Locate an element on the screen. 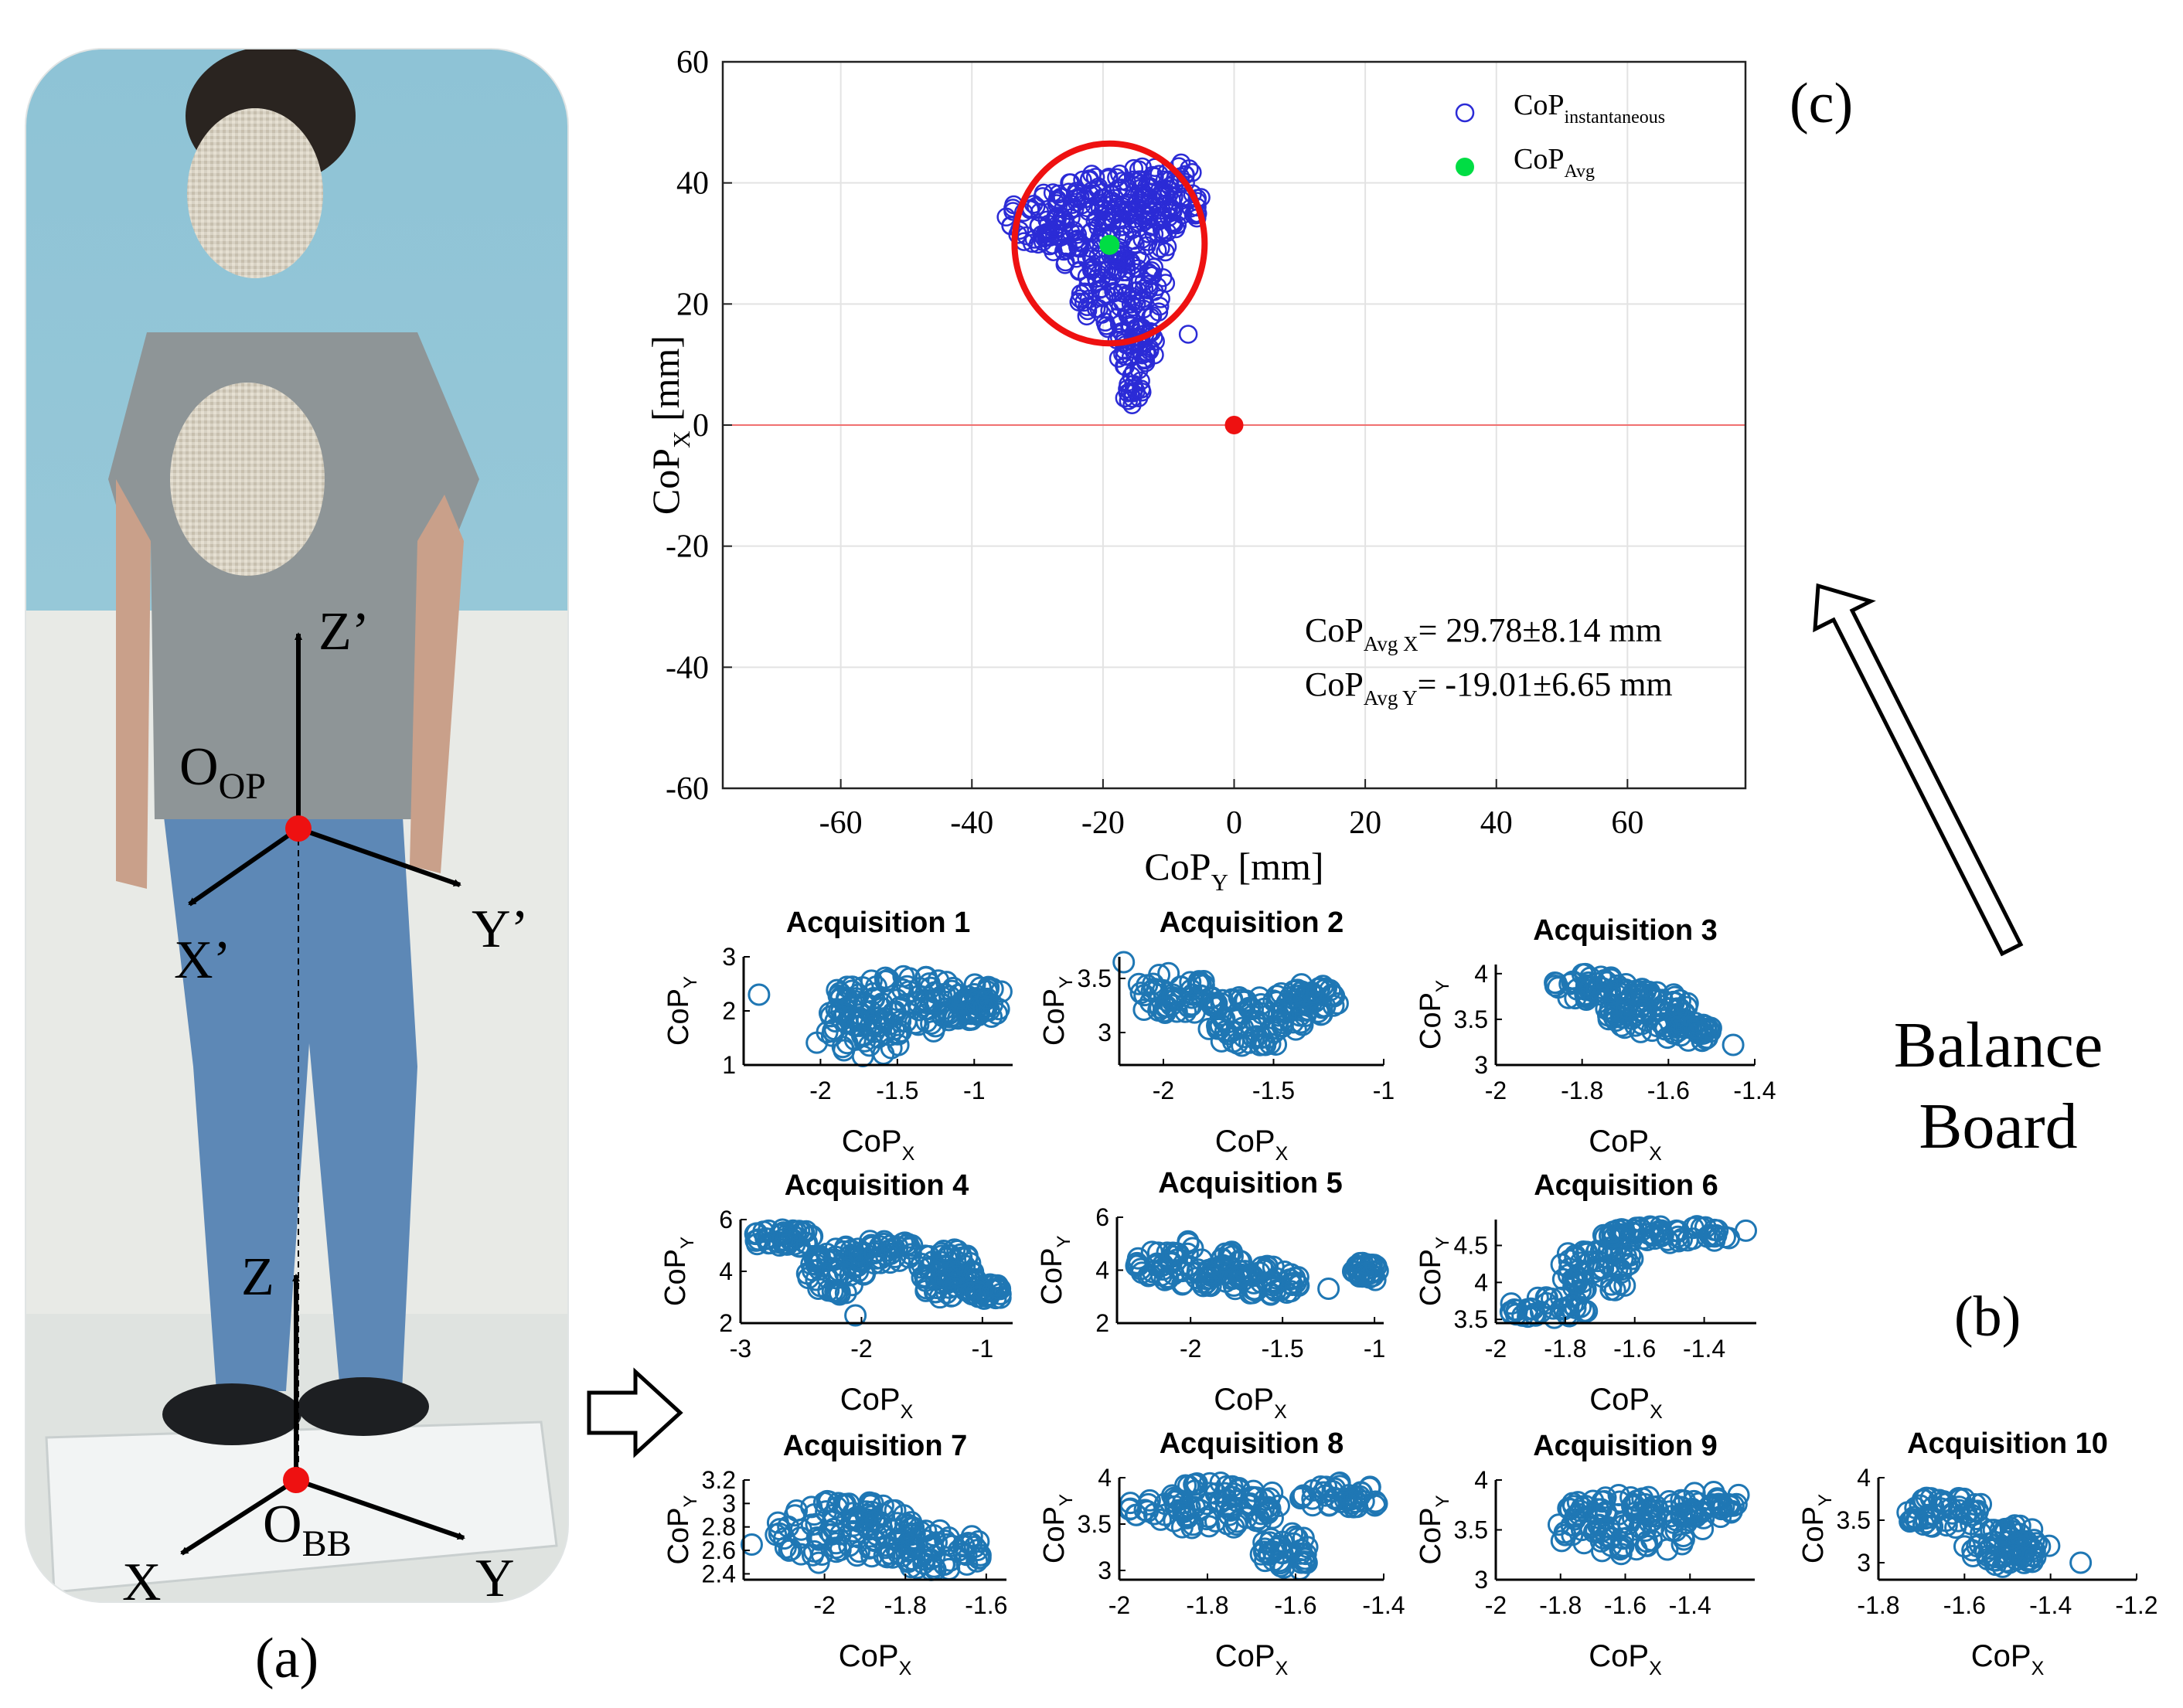  y-axis is located at coordinates (380, 1509).